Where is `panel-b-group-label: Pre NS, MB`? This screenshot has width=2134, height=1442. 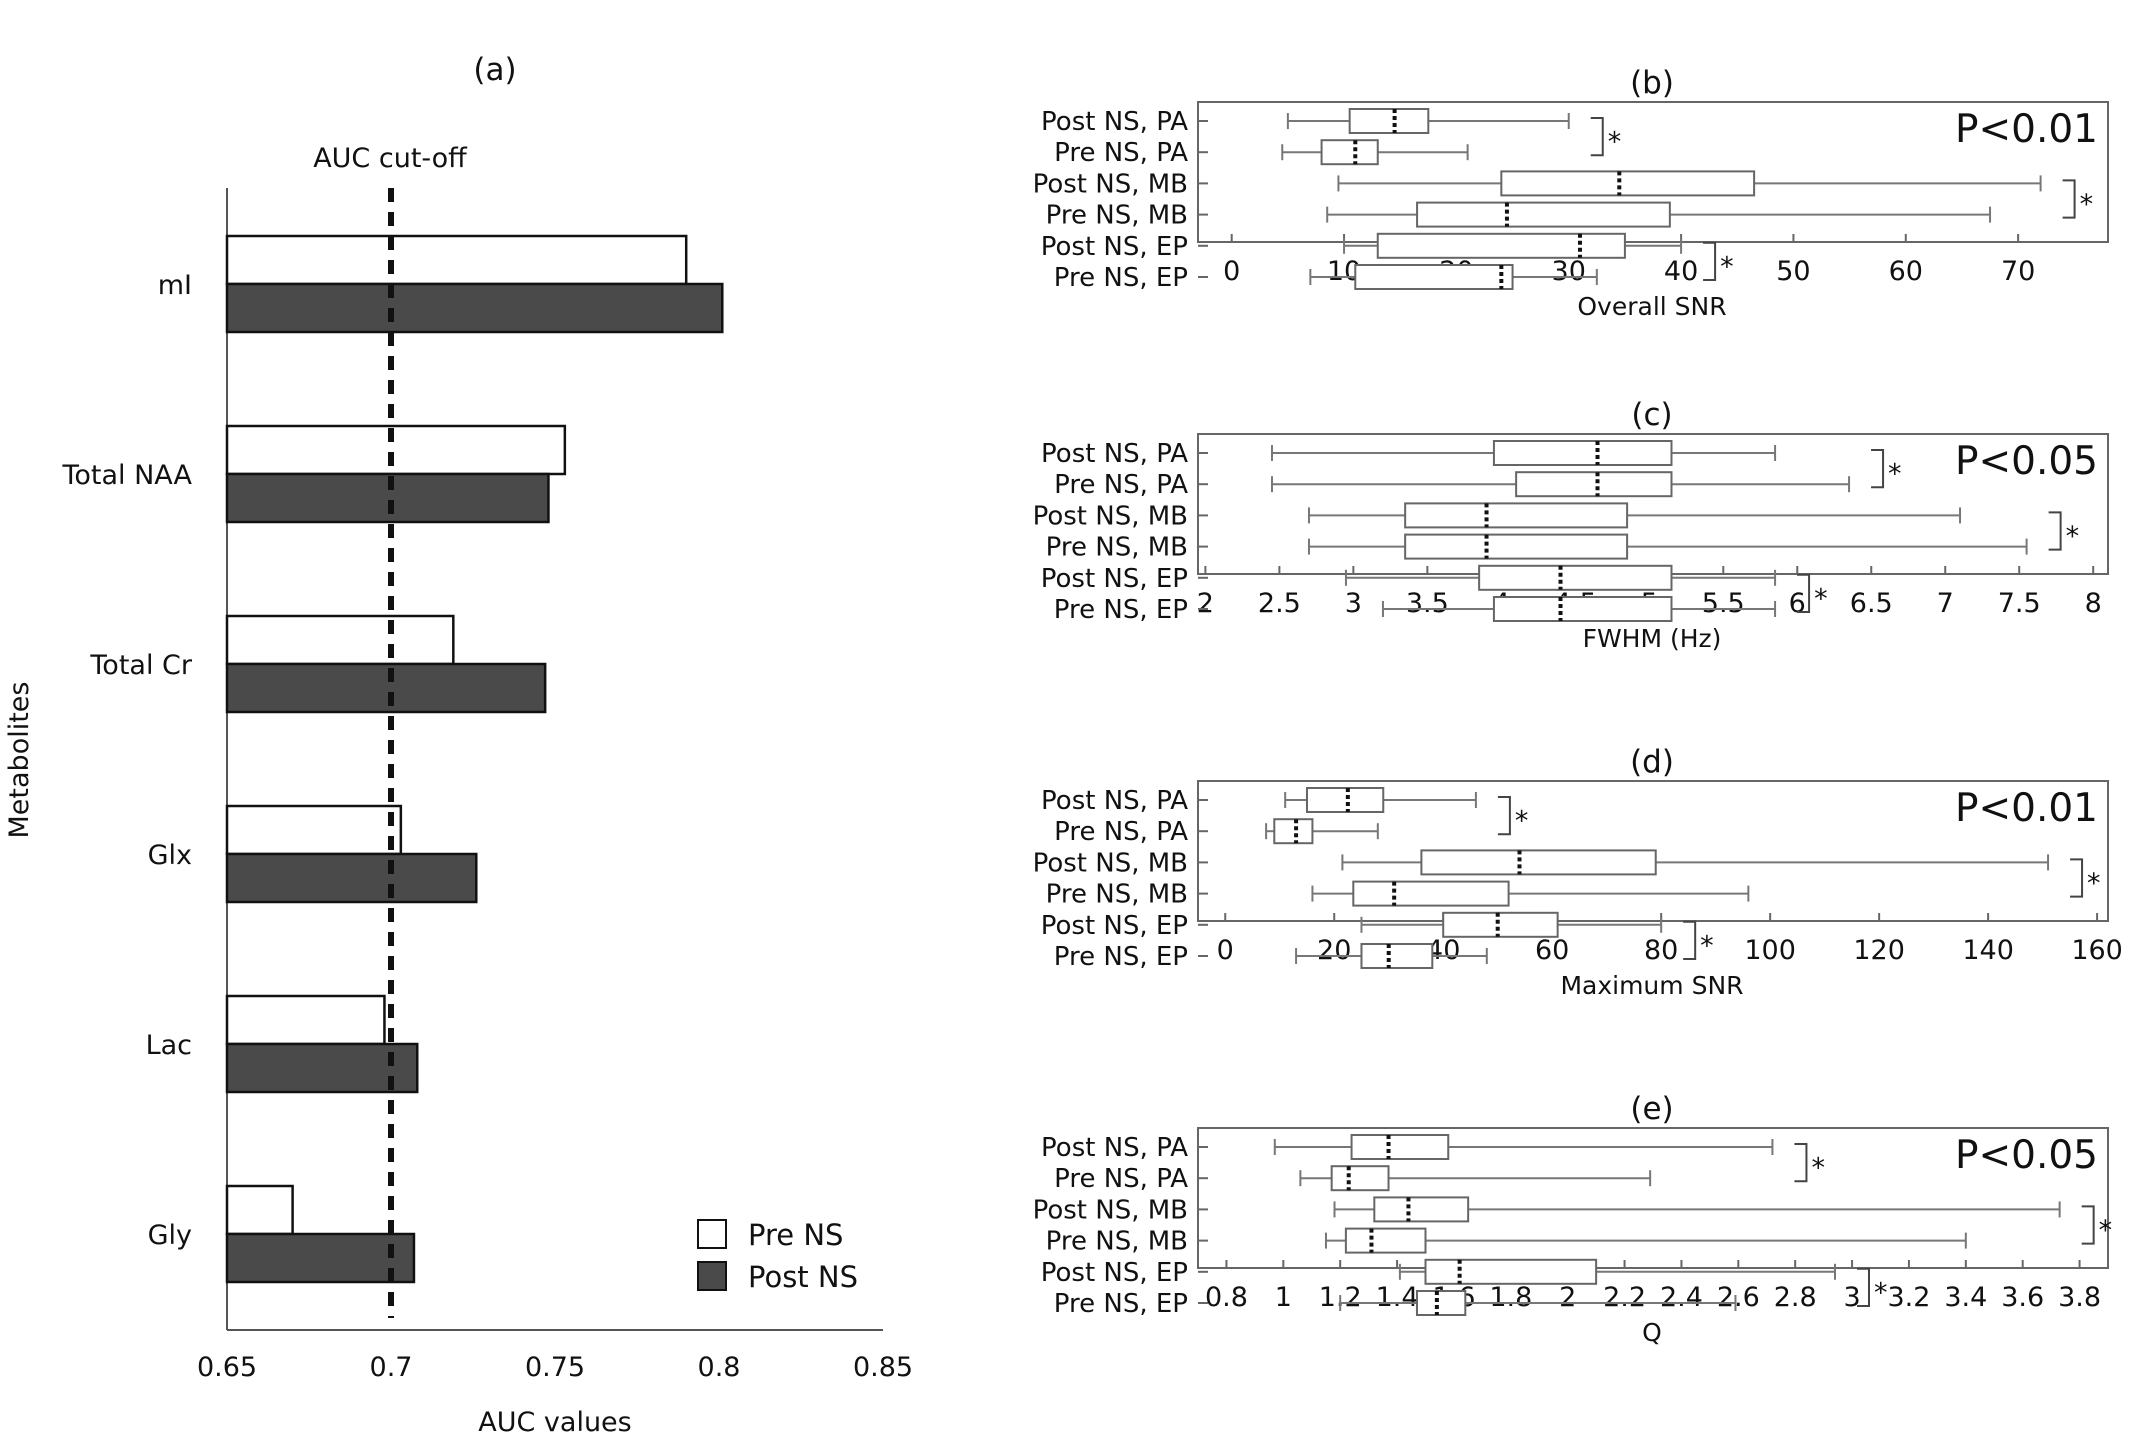 panel-b-group-label: Pre NS, MB is located at coordinates (1117, 216).